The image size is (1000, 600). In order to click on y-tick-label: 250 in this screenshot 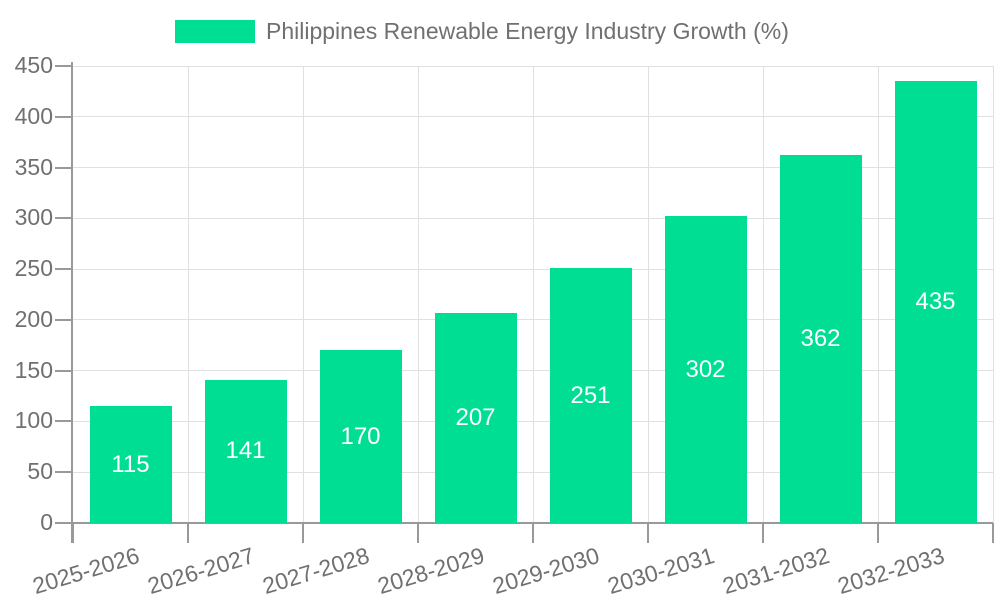, I will do `click(33, 268)`.